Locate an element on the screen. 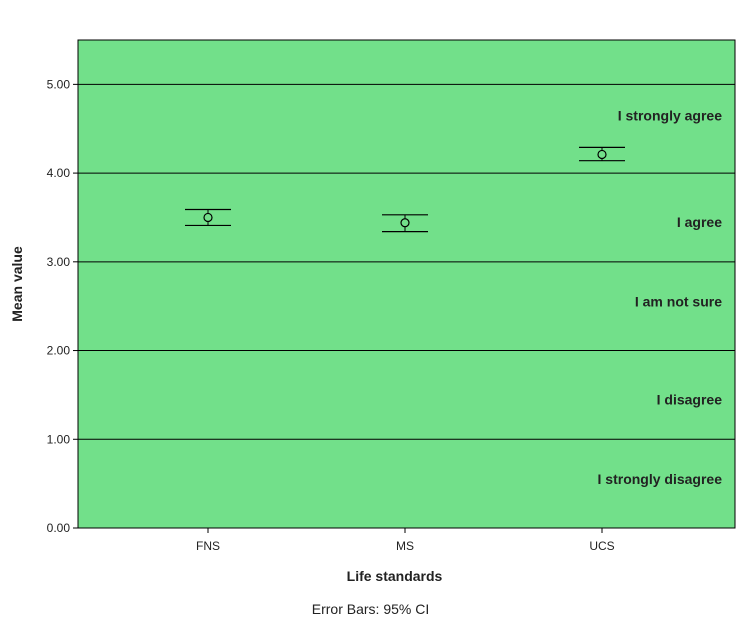  error-bar-fns is located at coordinates (208, 217).